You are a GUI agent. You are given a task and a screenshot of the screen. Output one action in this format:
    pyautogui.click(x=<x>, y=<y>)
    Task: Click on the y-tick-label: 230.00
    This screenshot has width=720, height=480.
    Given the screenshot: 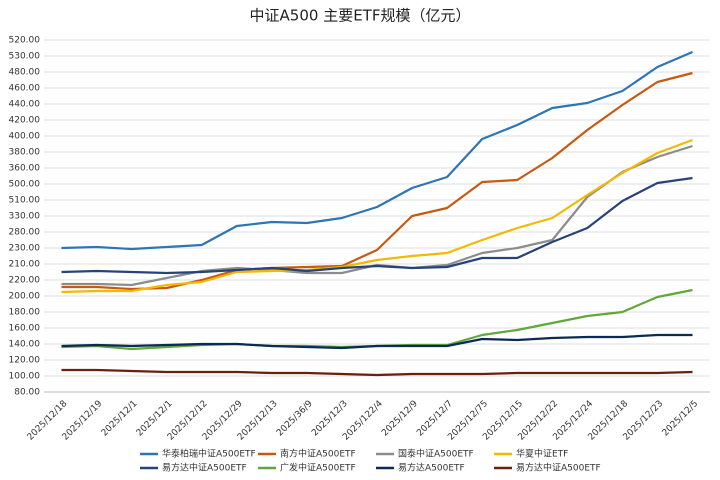 What is the action you would take?
    pyautogui.click(x=25, y=249)
    